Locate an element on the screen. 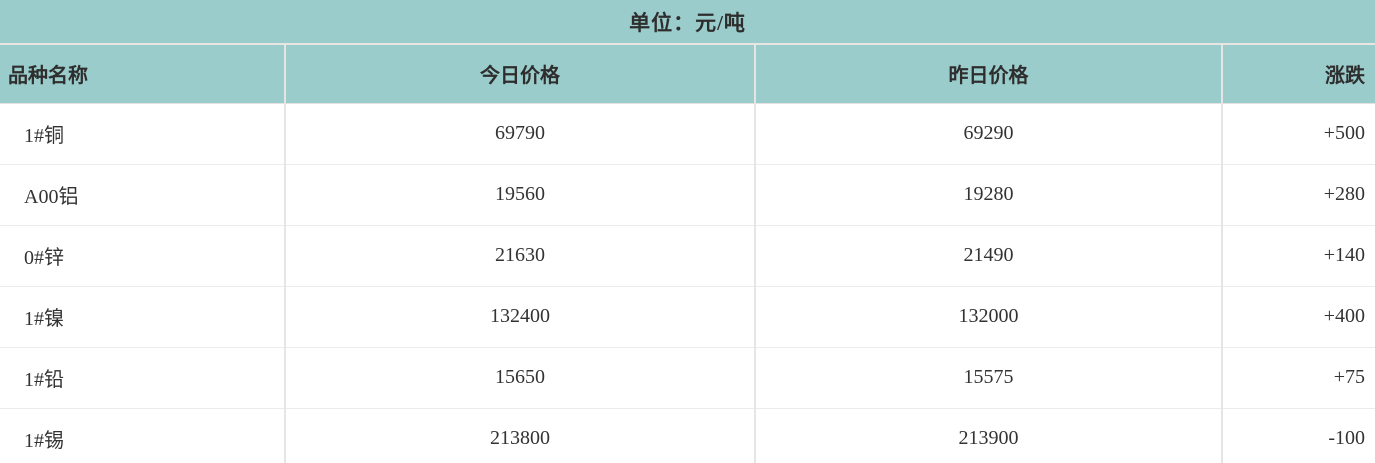 This screenshot has height=463, width=1375. today-price-cell: 132400 is located at coordinates (519, 316).